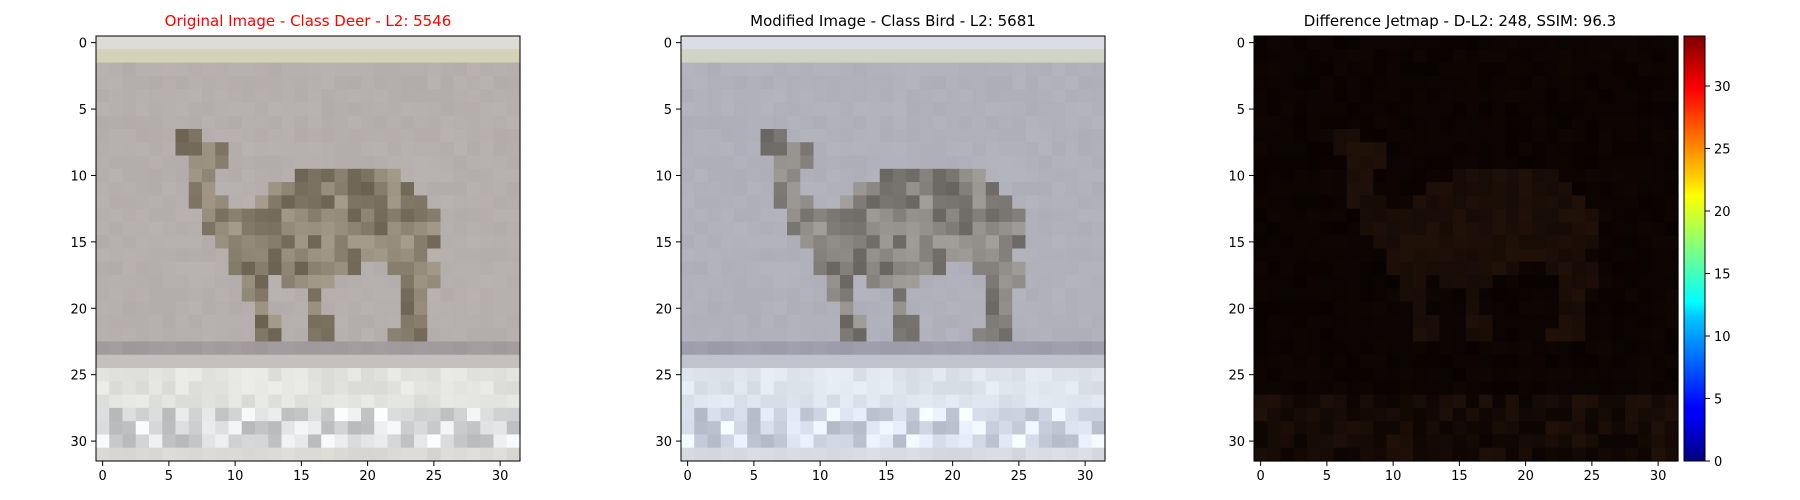 The width and height of the screenshot is (1800, 500). Describe the element at coordinates (1241, 44) in the screenshot. I see `y-tick-label: 0` at that location.